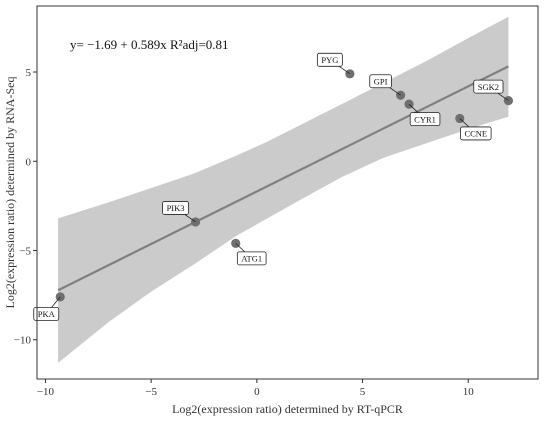 The width and height of the screenshot is (550, 421). What do you see at coordinates (257, 392) in the screenshot?
I see `x-tick-label: 0` at bounding box center [257, 392].